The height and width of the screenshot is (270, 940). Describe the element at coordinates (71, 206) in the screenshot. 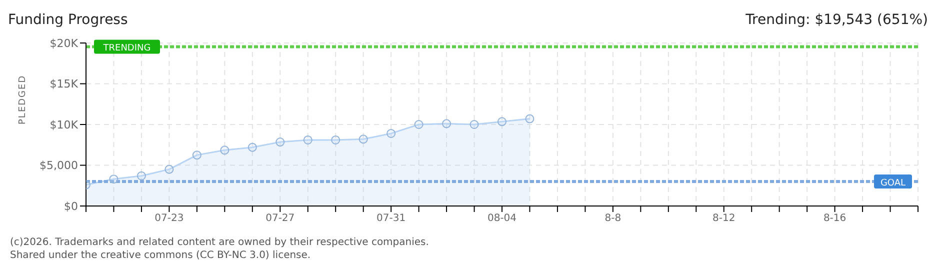

I see `y-tick-label: $0` at that location.